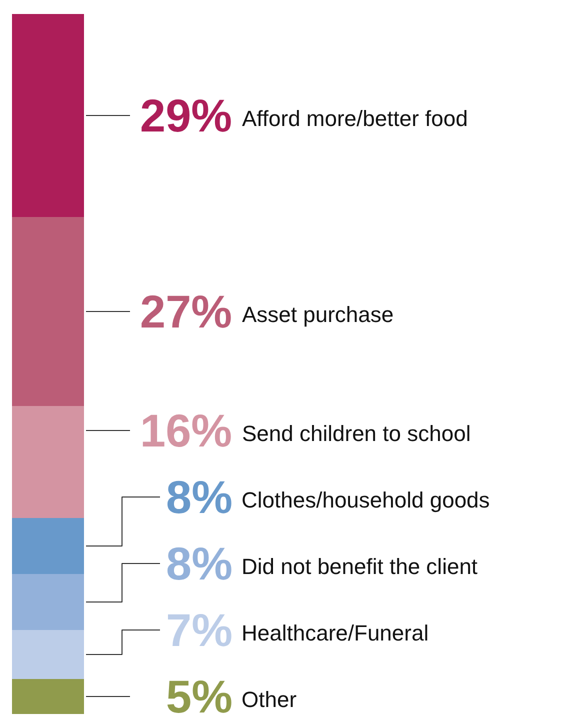 The image size is (566, 723). What do you see at coordinates (269, 699) in the screenshot?
I see `text: Other` at bounding box center [269, 699].